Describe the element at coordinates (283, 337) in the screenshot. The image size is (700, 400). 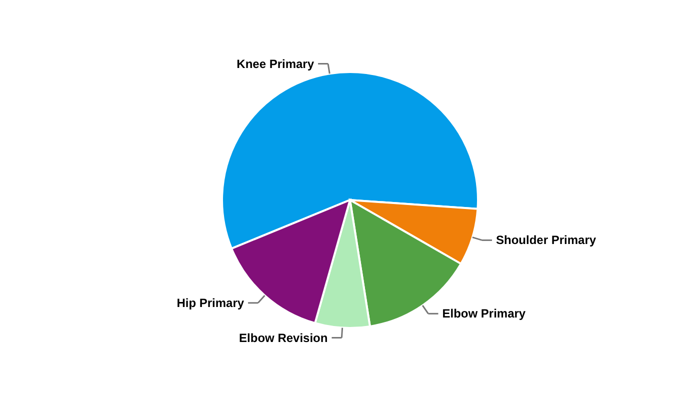
I see `slice-label: Elbow Revision` at that location.